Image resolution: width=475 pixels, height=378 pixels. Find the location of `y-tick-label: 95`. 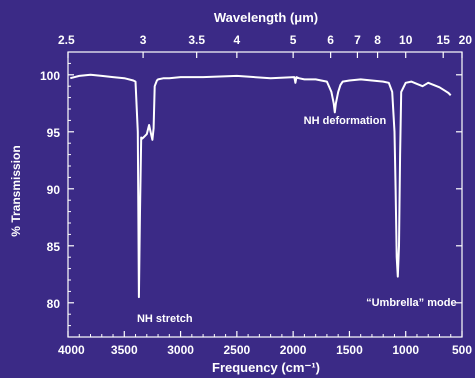

y-tick-label: 95 is located at coordinates (54, 133).